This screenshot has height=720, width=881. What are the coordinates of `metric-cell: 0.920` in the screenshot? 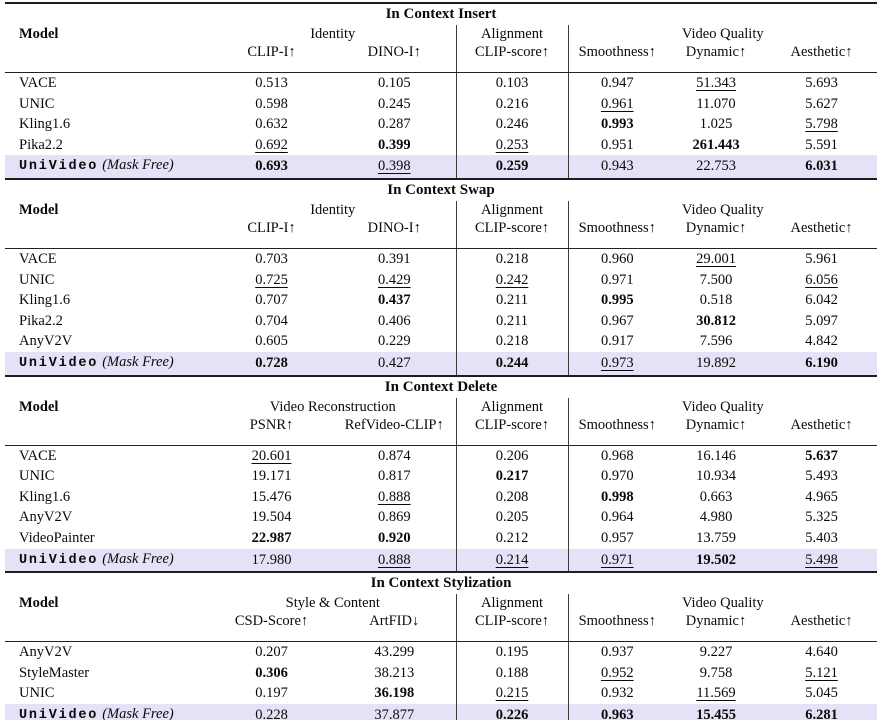 It's located at (394, 537).